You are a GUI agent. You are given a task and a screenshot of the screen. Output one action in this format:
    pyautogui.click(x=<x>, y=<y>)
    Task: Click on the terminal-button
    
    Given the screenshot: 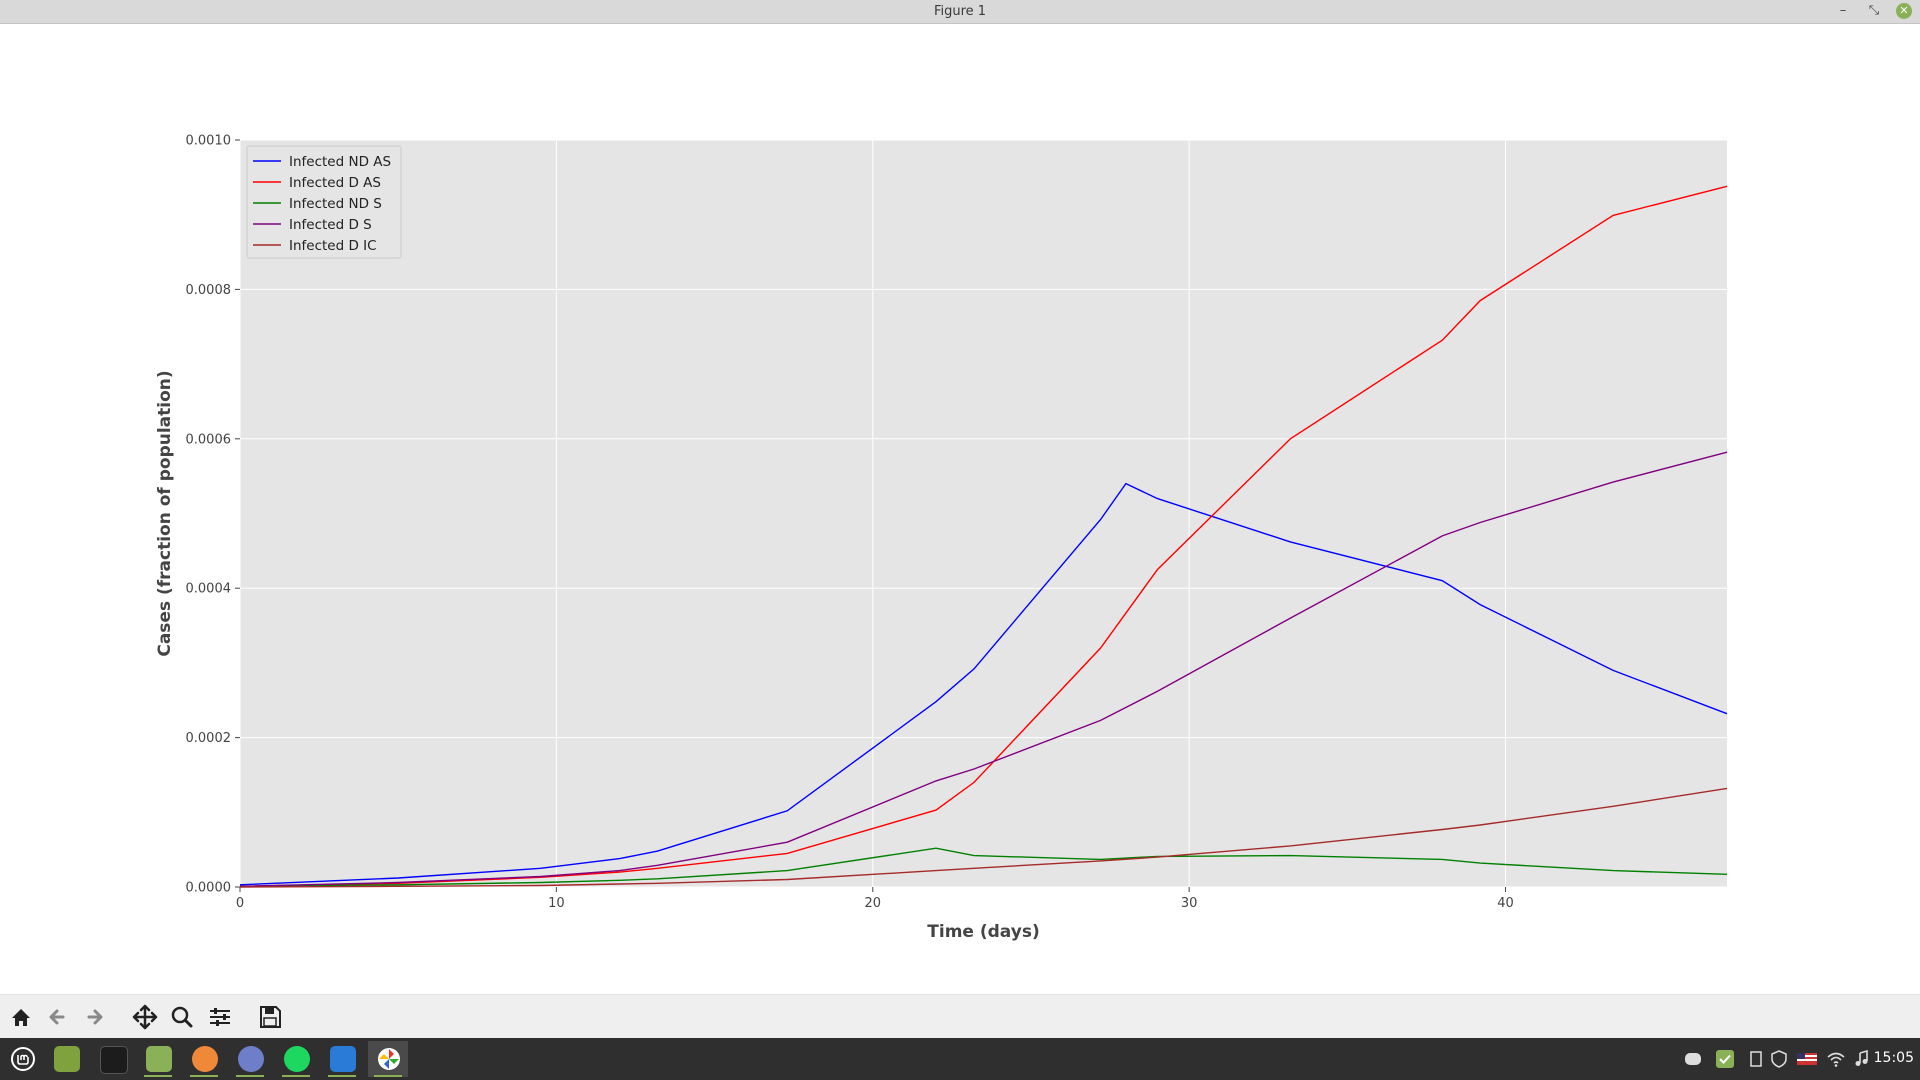 What is the action you would take?
    pyautogui.click(x=112, y=1059)
    